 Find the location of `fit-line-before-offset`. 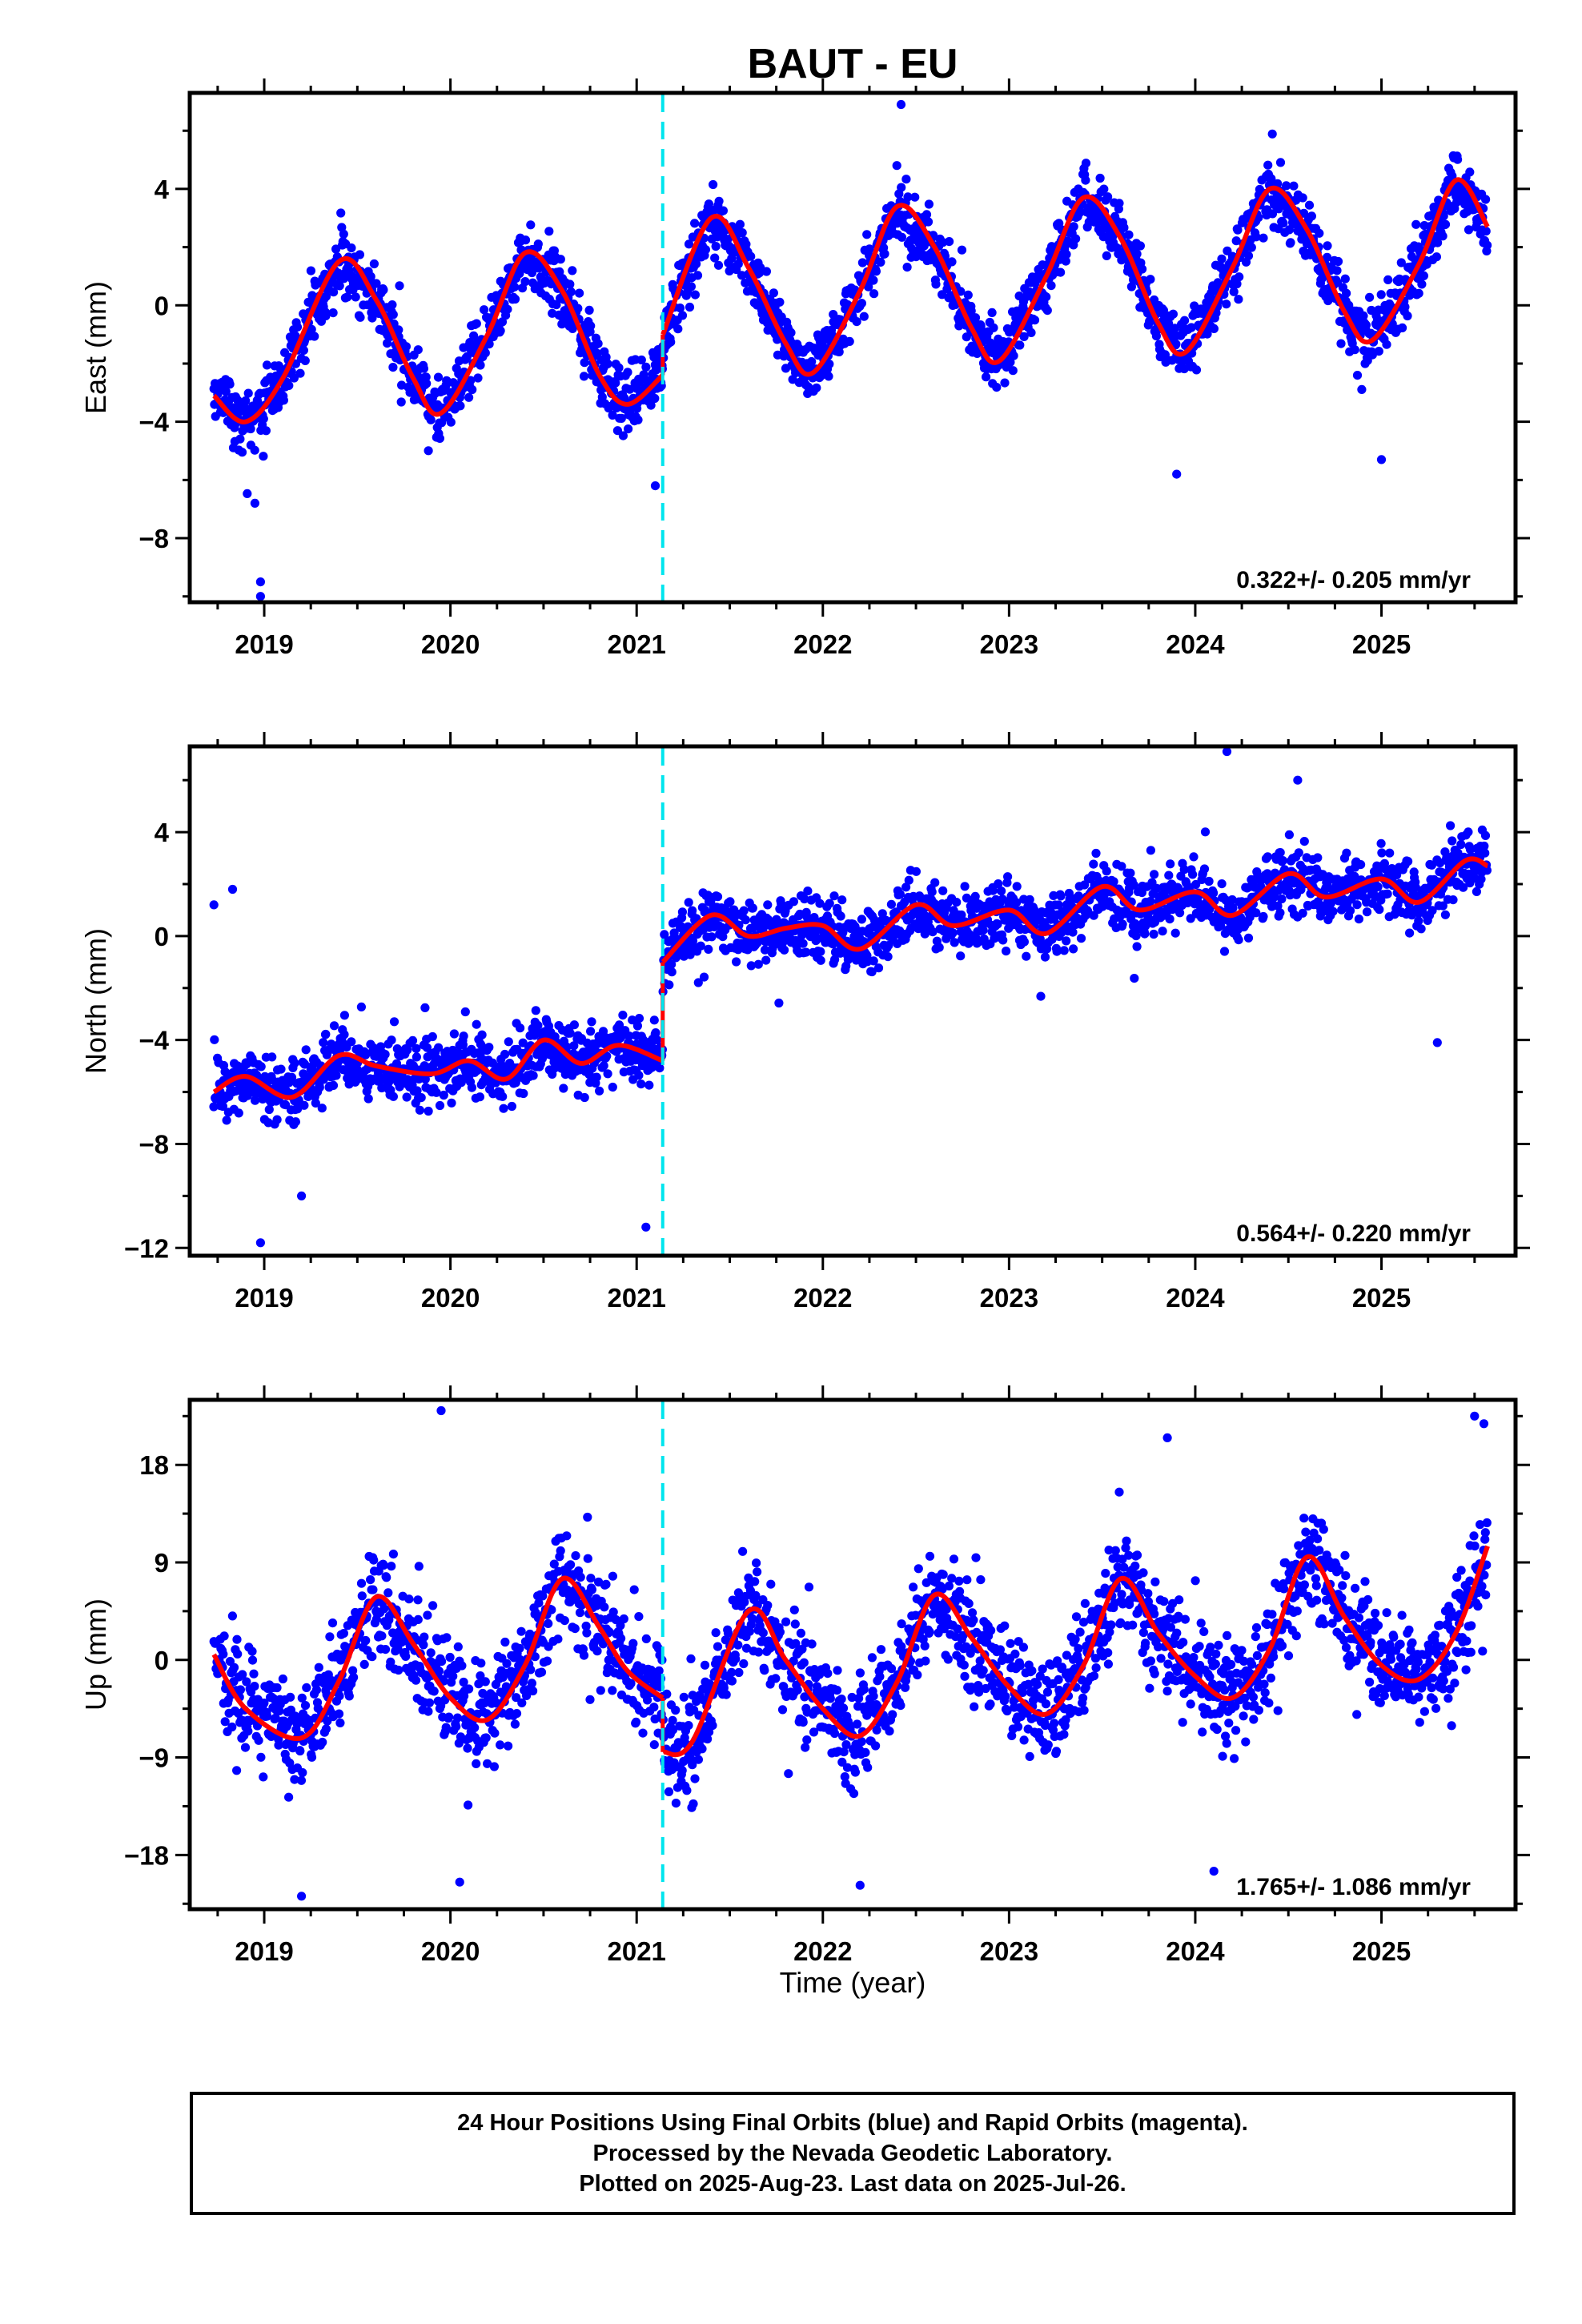

fit-line-before-offset is located at coordinates (438, 1068).